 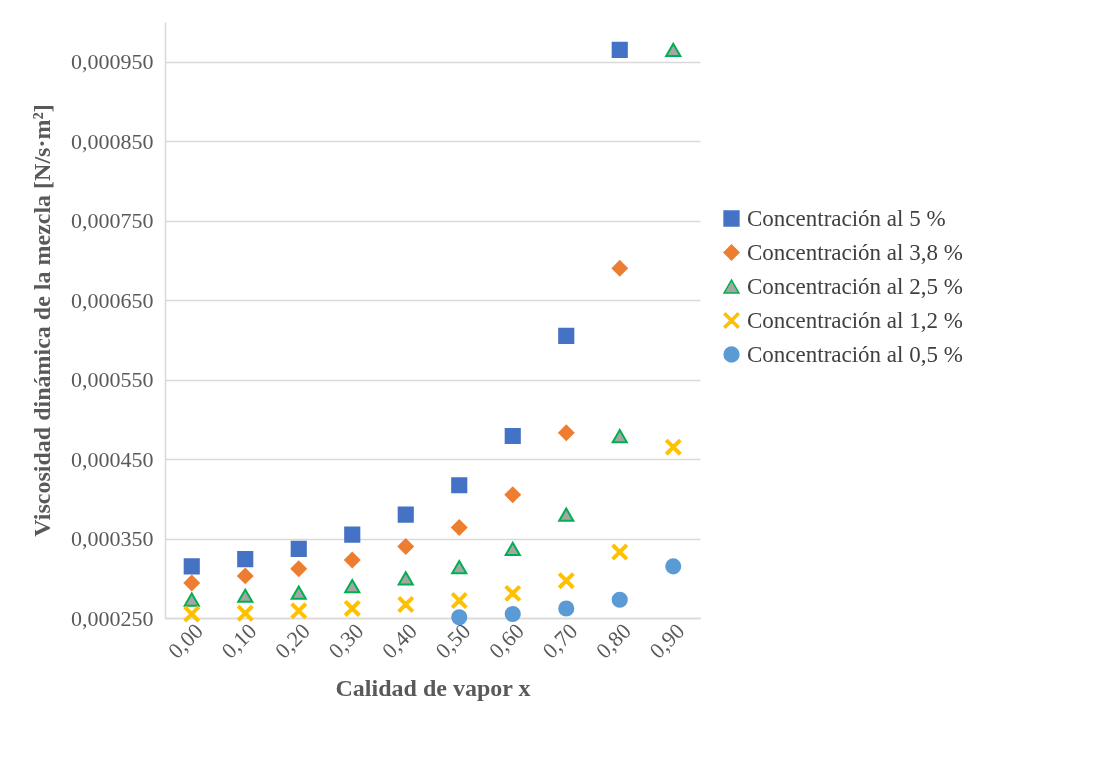 What do you see at coordinates (42, 320) in the screenshot?
I see `y-axis-title: Viscosidad dinámica de la mezcla [N/s·m²]` at bounding box center [42, 320].